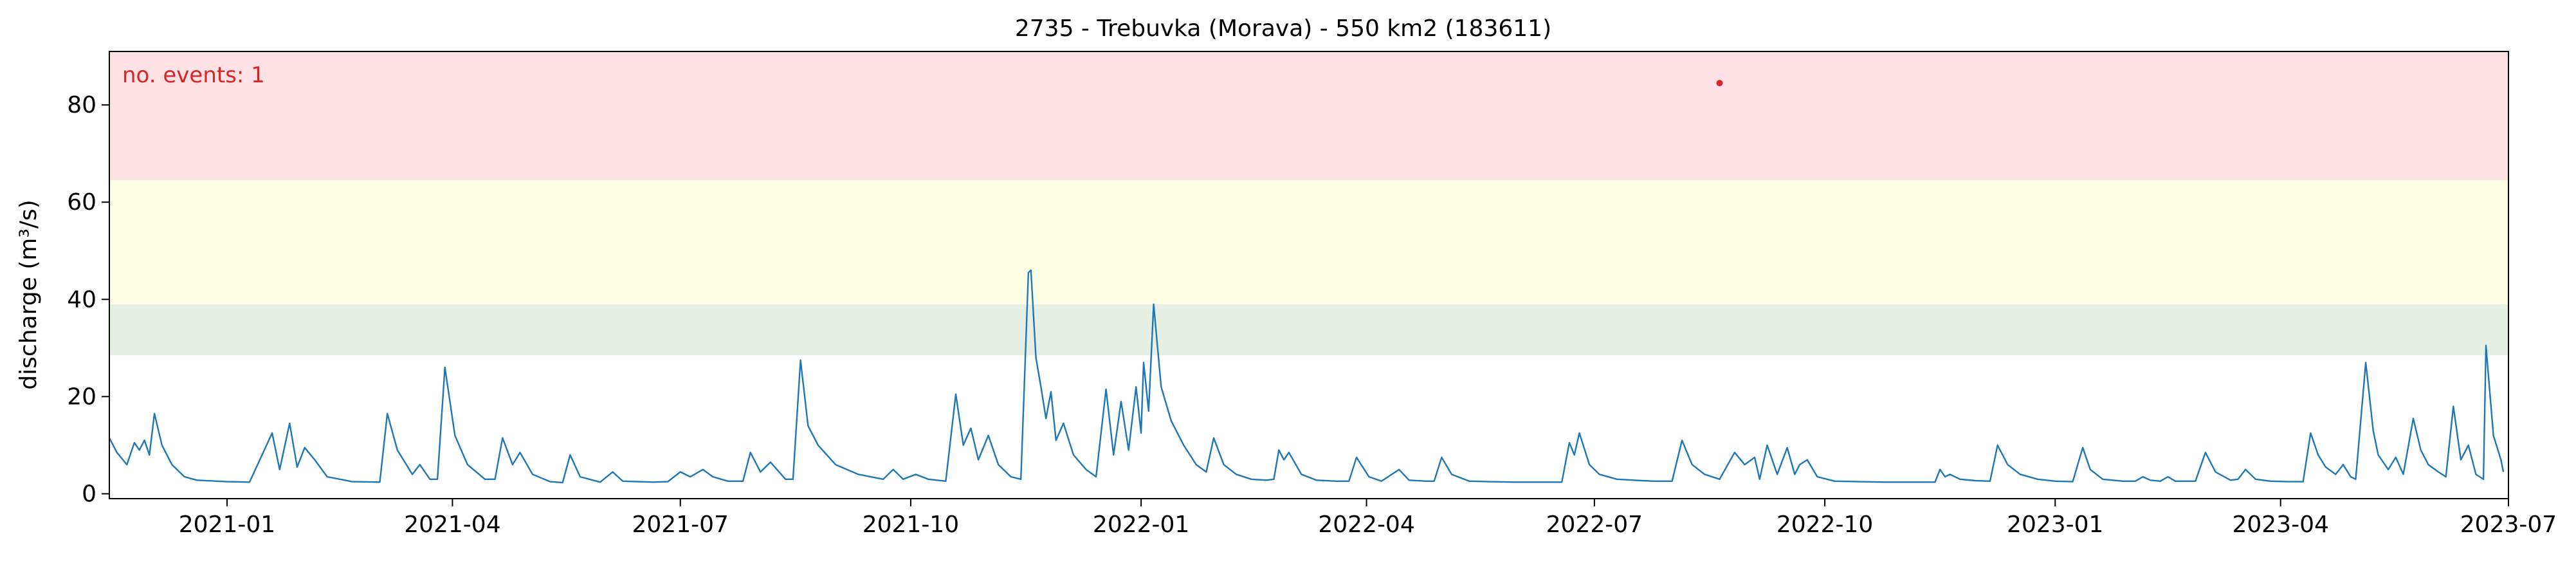 The image size is (2576, 563). Describe the element at coordinates (1594, 525) in the screenshot. I see `x-tick-label: 2022-07` at that location.